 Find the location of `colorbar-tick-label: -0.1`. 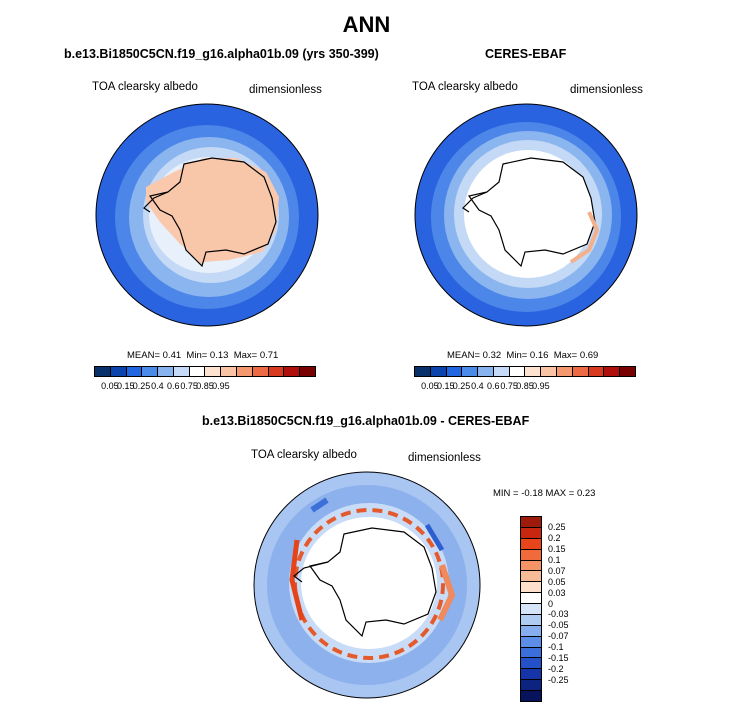

colorbar-tick-label: -0.1 is located at coordinates (556, 647).